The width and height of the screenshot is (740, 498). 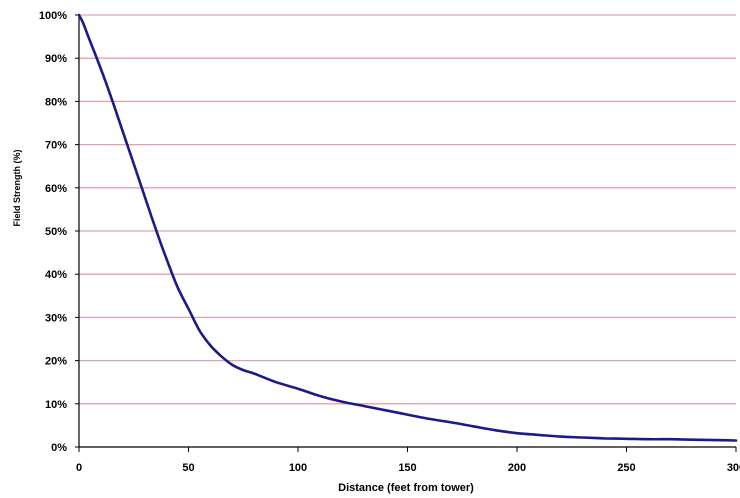 I want to click on x-tick-label: 0, so click(x=79, y=468).